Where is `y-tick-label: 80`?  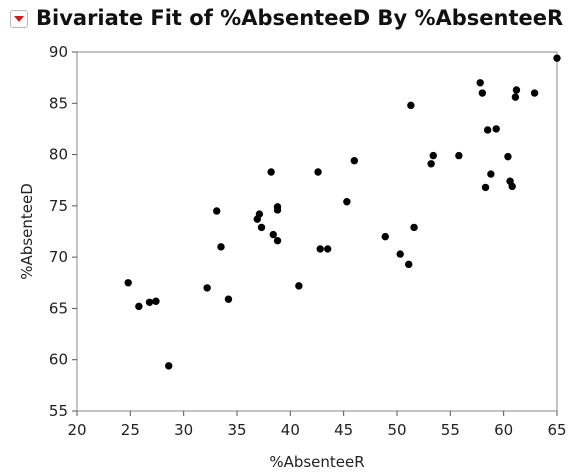 y-tick-label: 80 is located at coordinates (58, 155).